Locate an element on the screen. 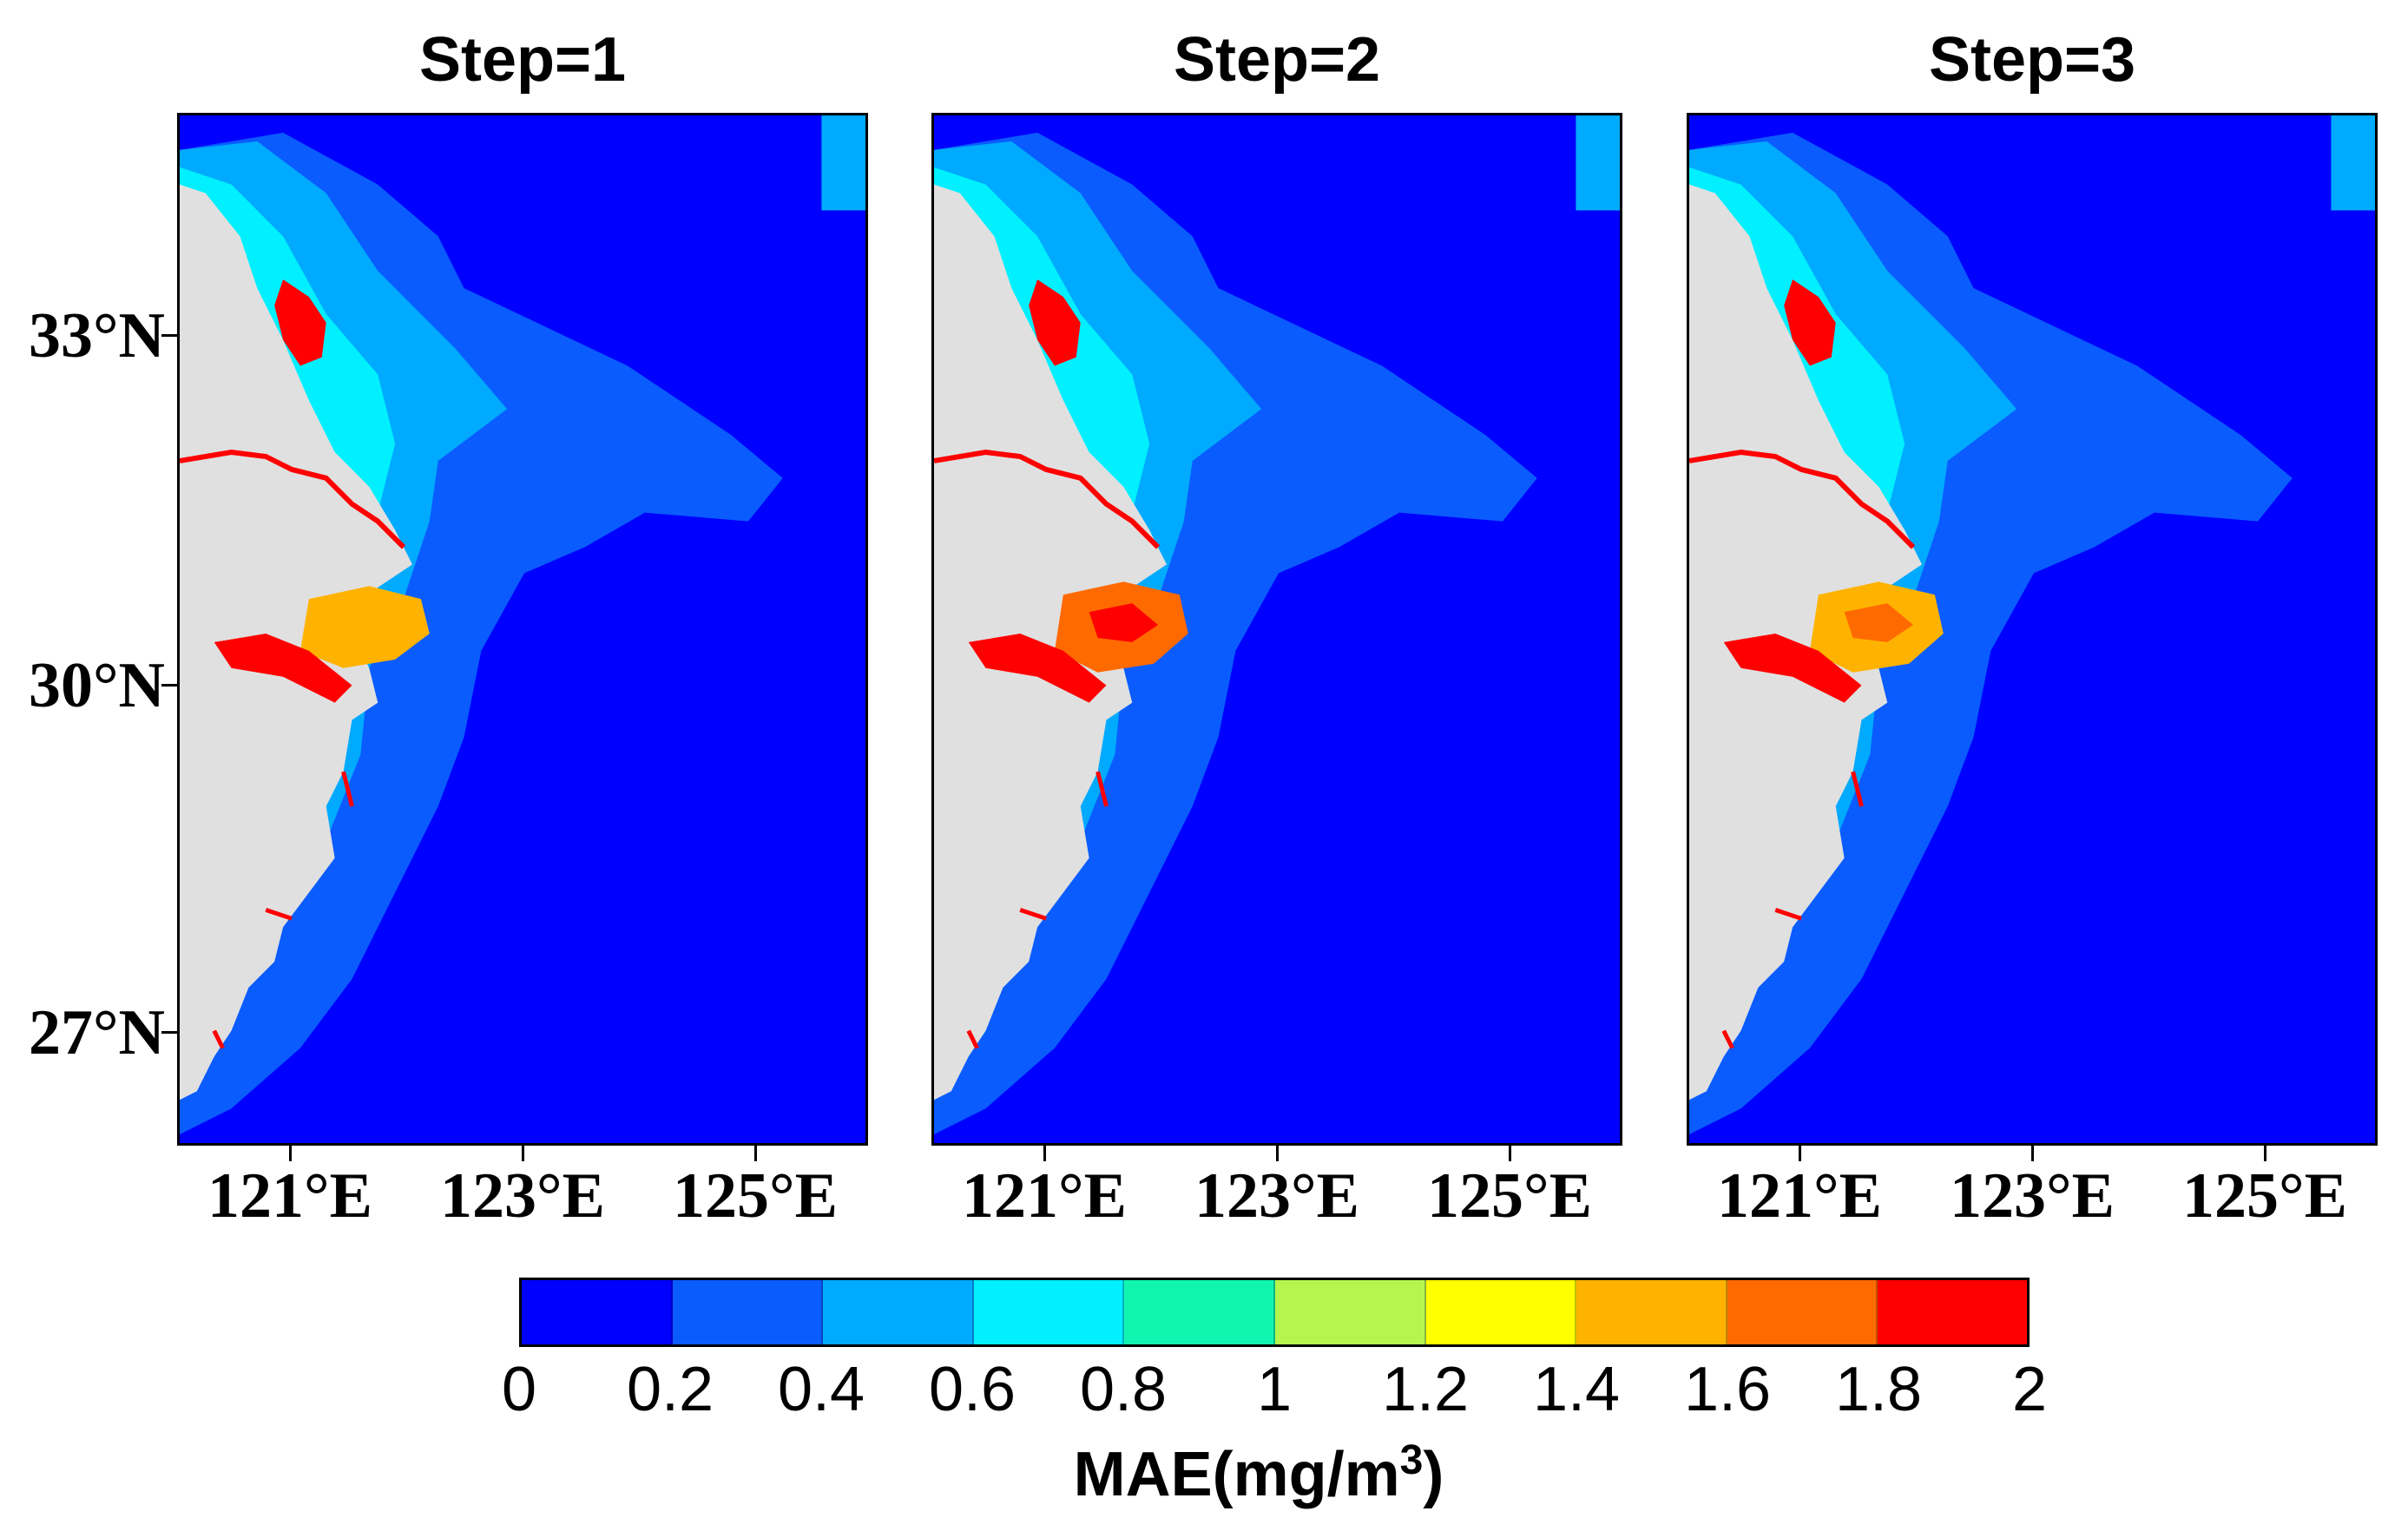 This screenshot has height=1531, width=2408. colorbar-tick-label: 0.4 is located at coordinates (821, 1389).